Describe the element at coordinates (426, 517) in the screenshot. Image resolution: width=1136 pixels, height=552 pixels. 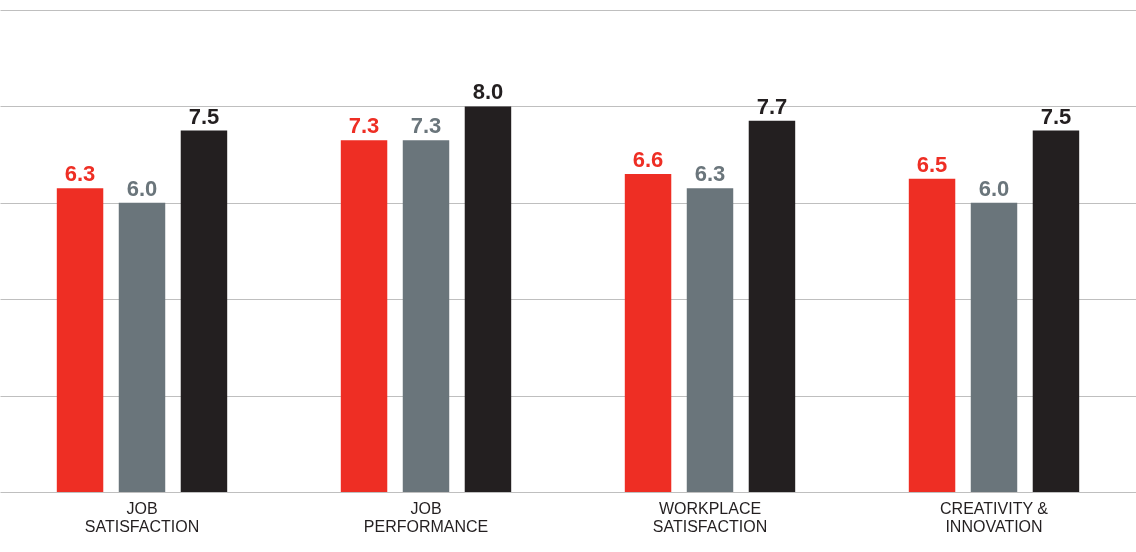
I see `x-tick-label: JOB PERFORMANCE` at that location.